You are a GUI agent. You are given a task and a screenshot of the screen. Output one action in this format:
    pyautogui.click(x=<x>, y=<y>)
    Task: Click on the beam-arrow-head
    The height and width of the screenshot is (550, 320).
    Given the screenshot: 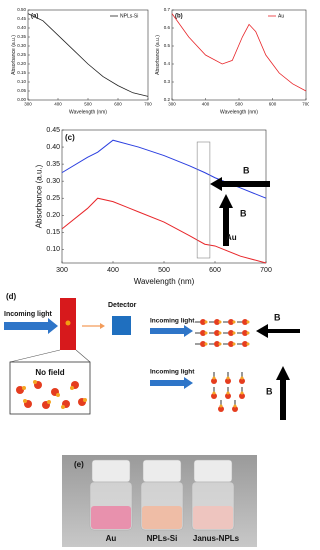 What is the action you would take?
    pyautogui.click(x=102, y=326)
    